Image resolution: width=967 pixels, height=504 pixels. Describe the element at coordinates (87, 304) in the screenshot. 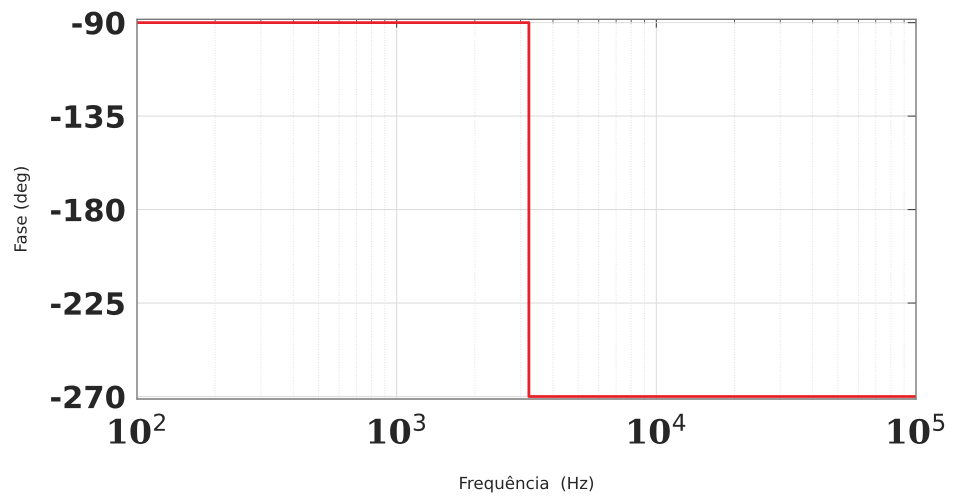

I see `y-tick-label: -225` at that location.